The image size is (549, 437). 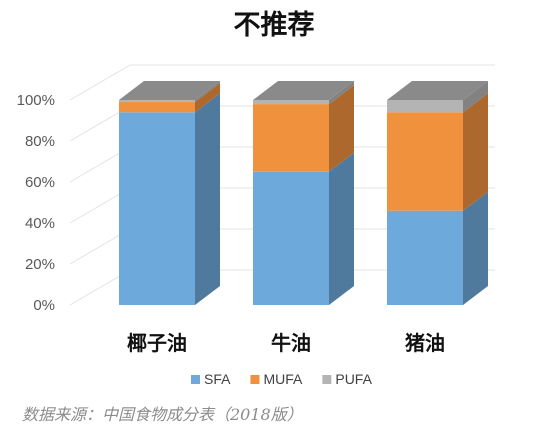 I want to click on x-axis: 椰子油 牛油 猪油, so click(x=286, y=343).